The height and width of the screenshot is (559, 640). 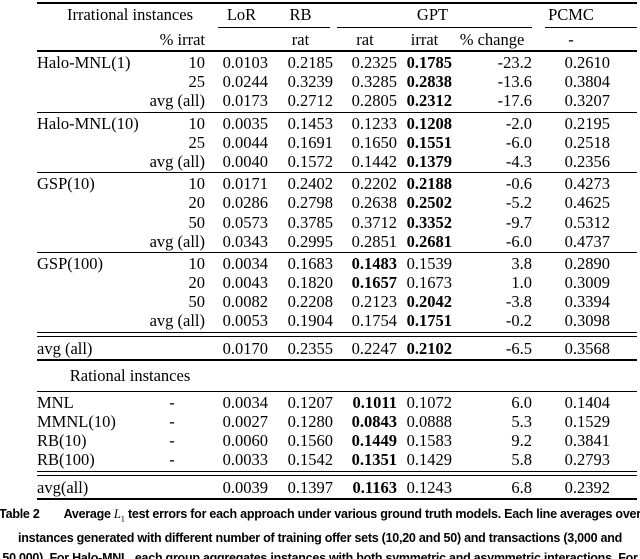 What do you see at coordinates (374, 283) in the screenshot?
I see `cell-gpt-rat: 0.1657` at bounding box center [374, 283].